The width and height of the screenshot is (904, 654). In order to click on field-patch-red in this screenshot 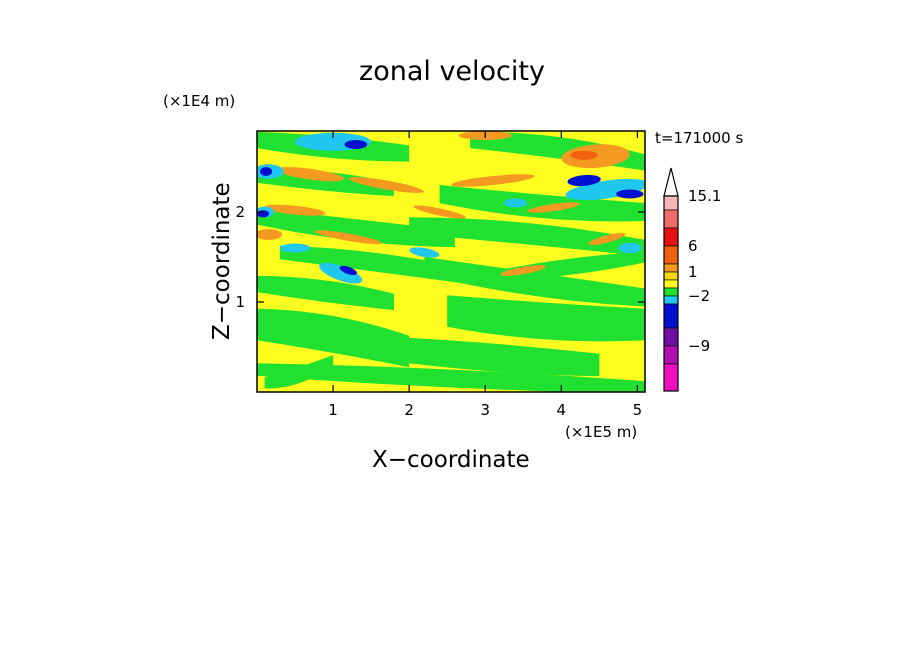, I will do `click(584, 155)`.